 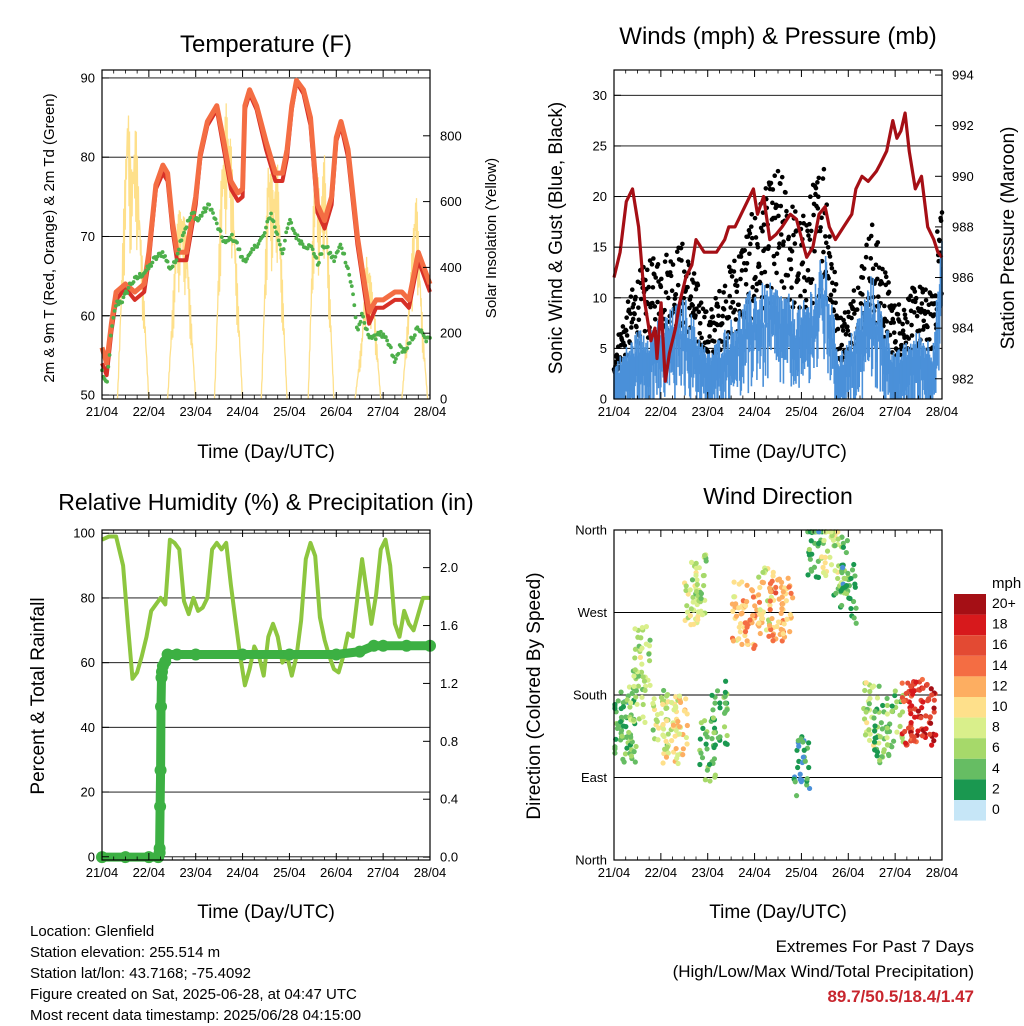 I want to click on x-tick-label: 25/04, so click(x=289, y=411).